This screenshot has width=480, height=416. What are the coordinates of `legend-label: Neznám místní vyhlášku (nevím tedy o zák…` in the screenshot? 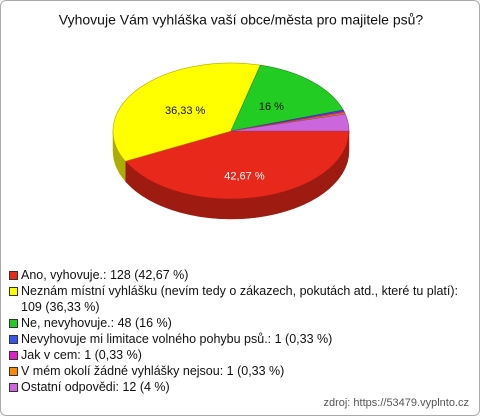 It's located at (240, 299).